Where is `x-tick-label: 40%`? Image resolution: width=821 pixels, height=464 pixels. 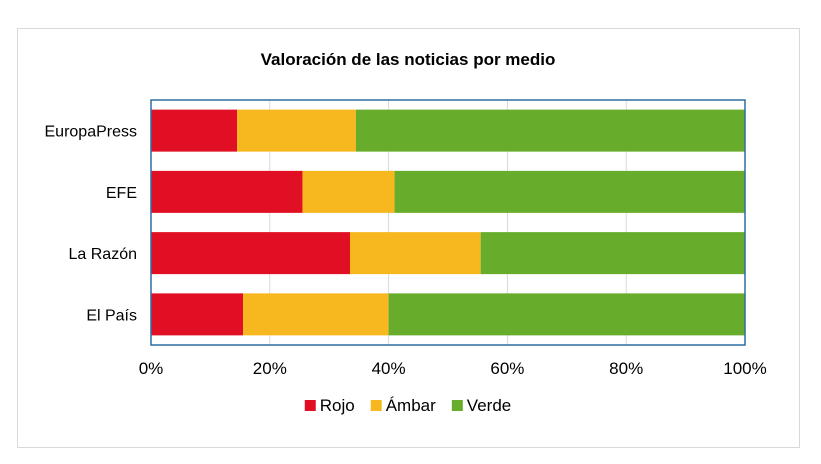
x-tick-label: 40% is located at coordinates (389, 368).